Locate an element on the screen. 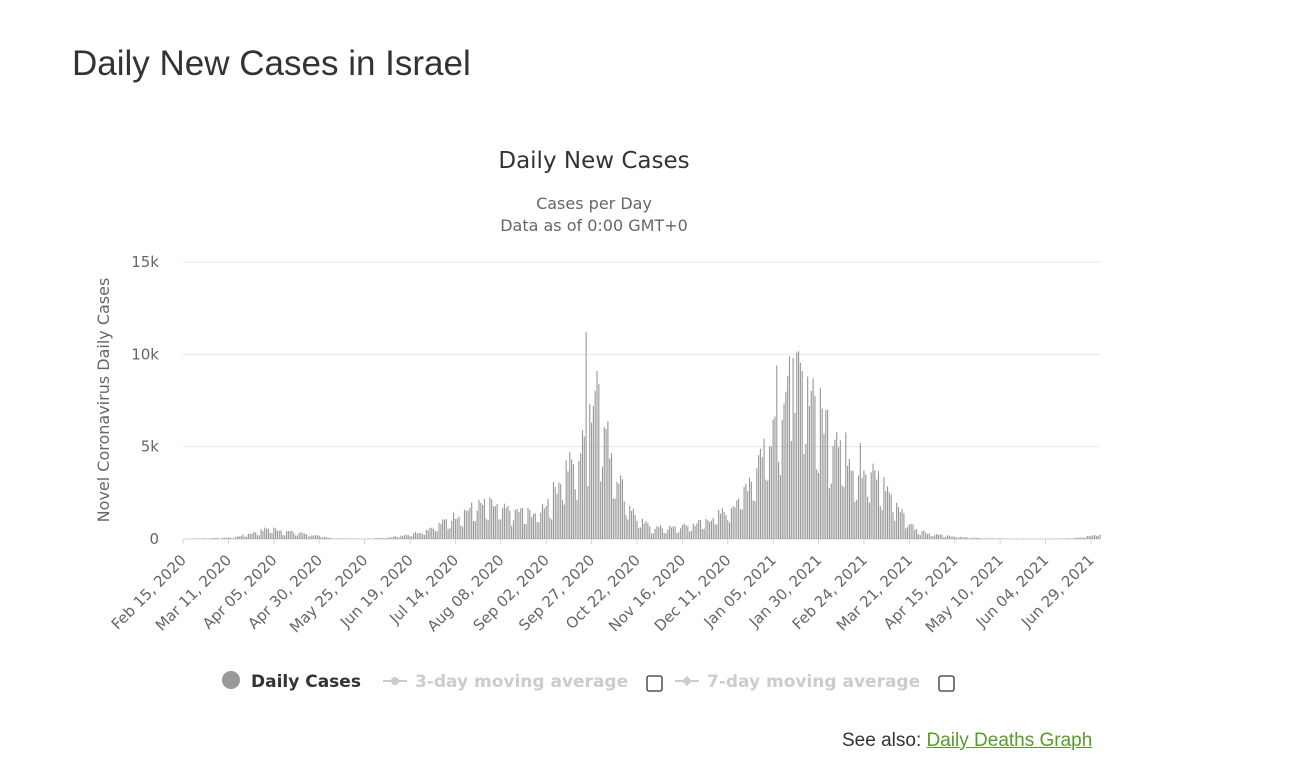  legend-checkbox-7-day is located at coordinates (946, 683).